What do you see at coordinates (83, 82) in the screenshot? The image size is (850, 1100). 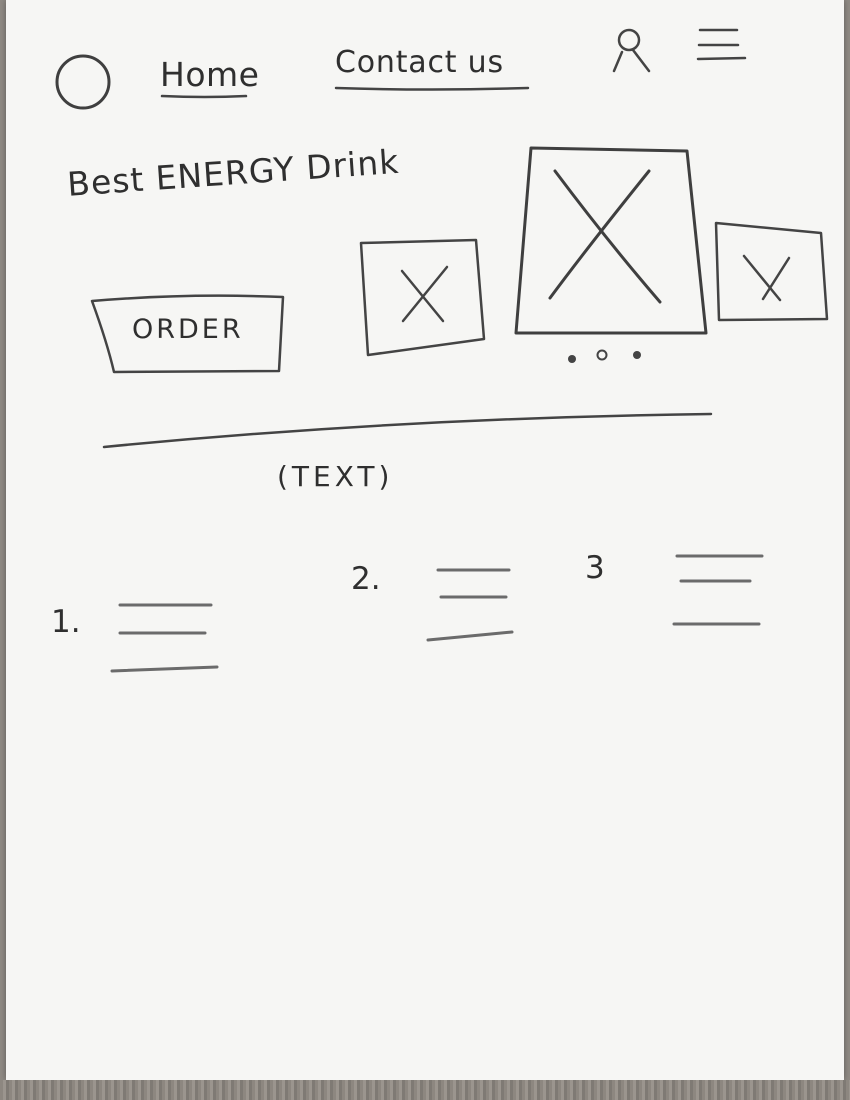 I see `logo-icon` at bounding box center [83, 82].